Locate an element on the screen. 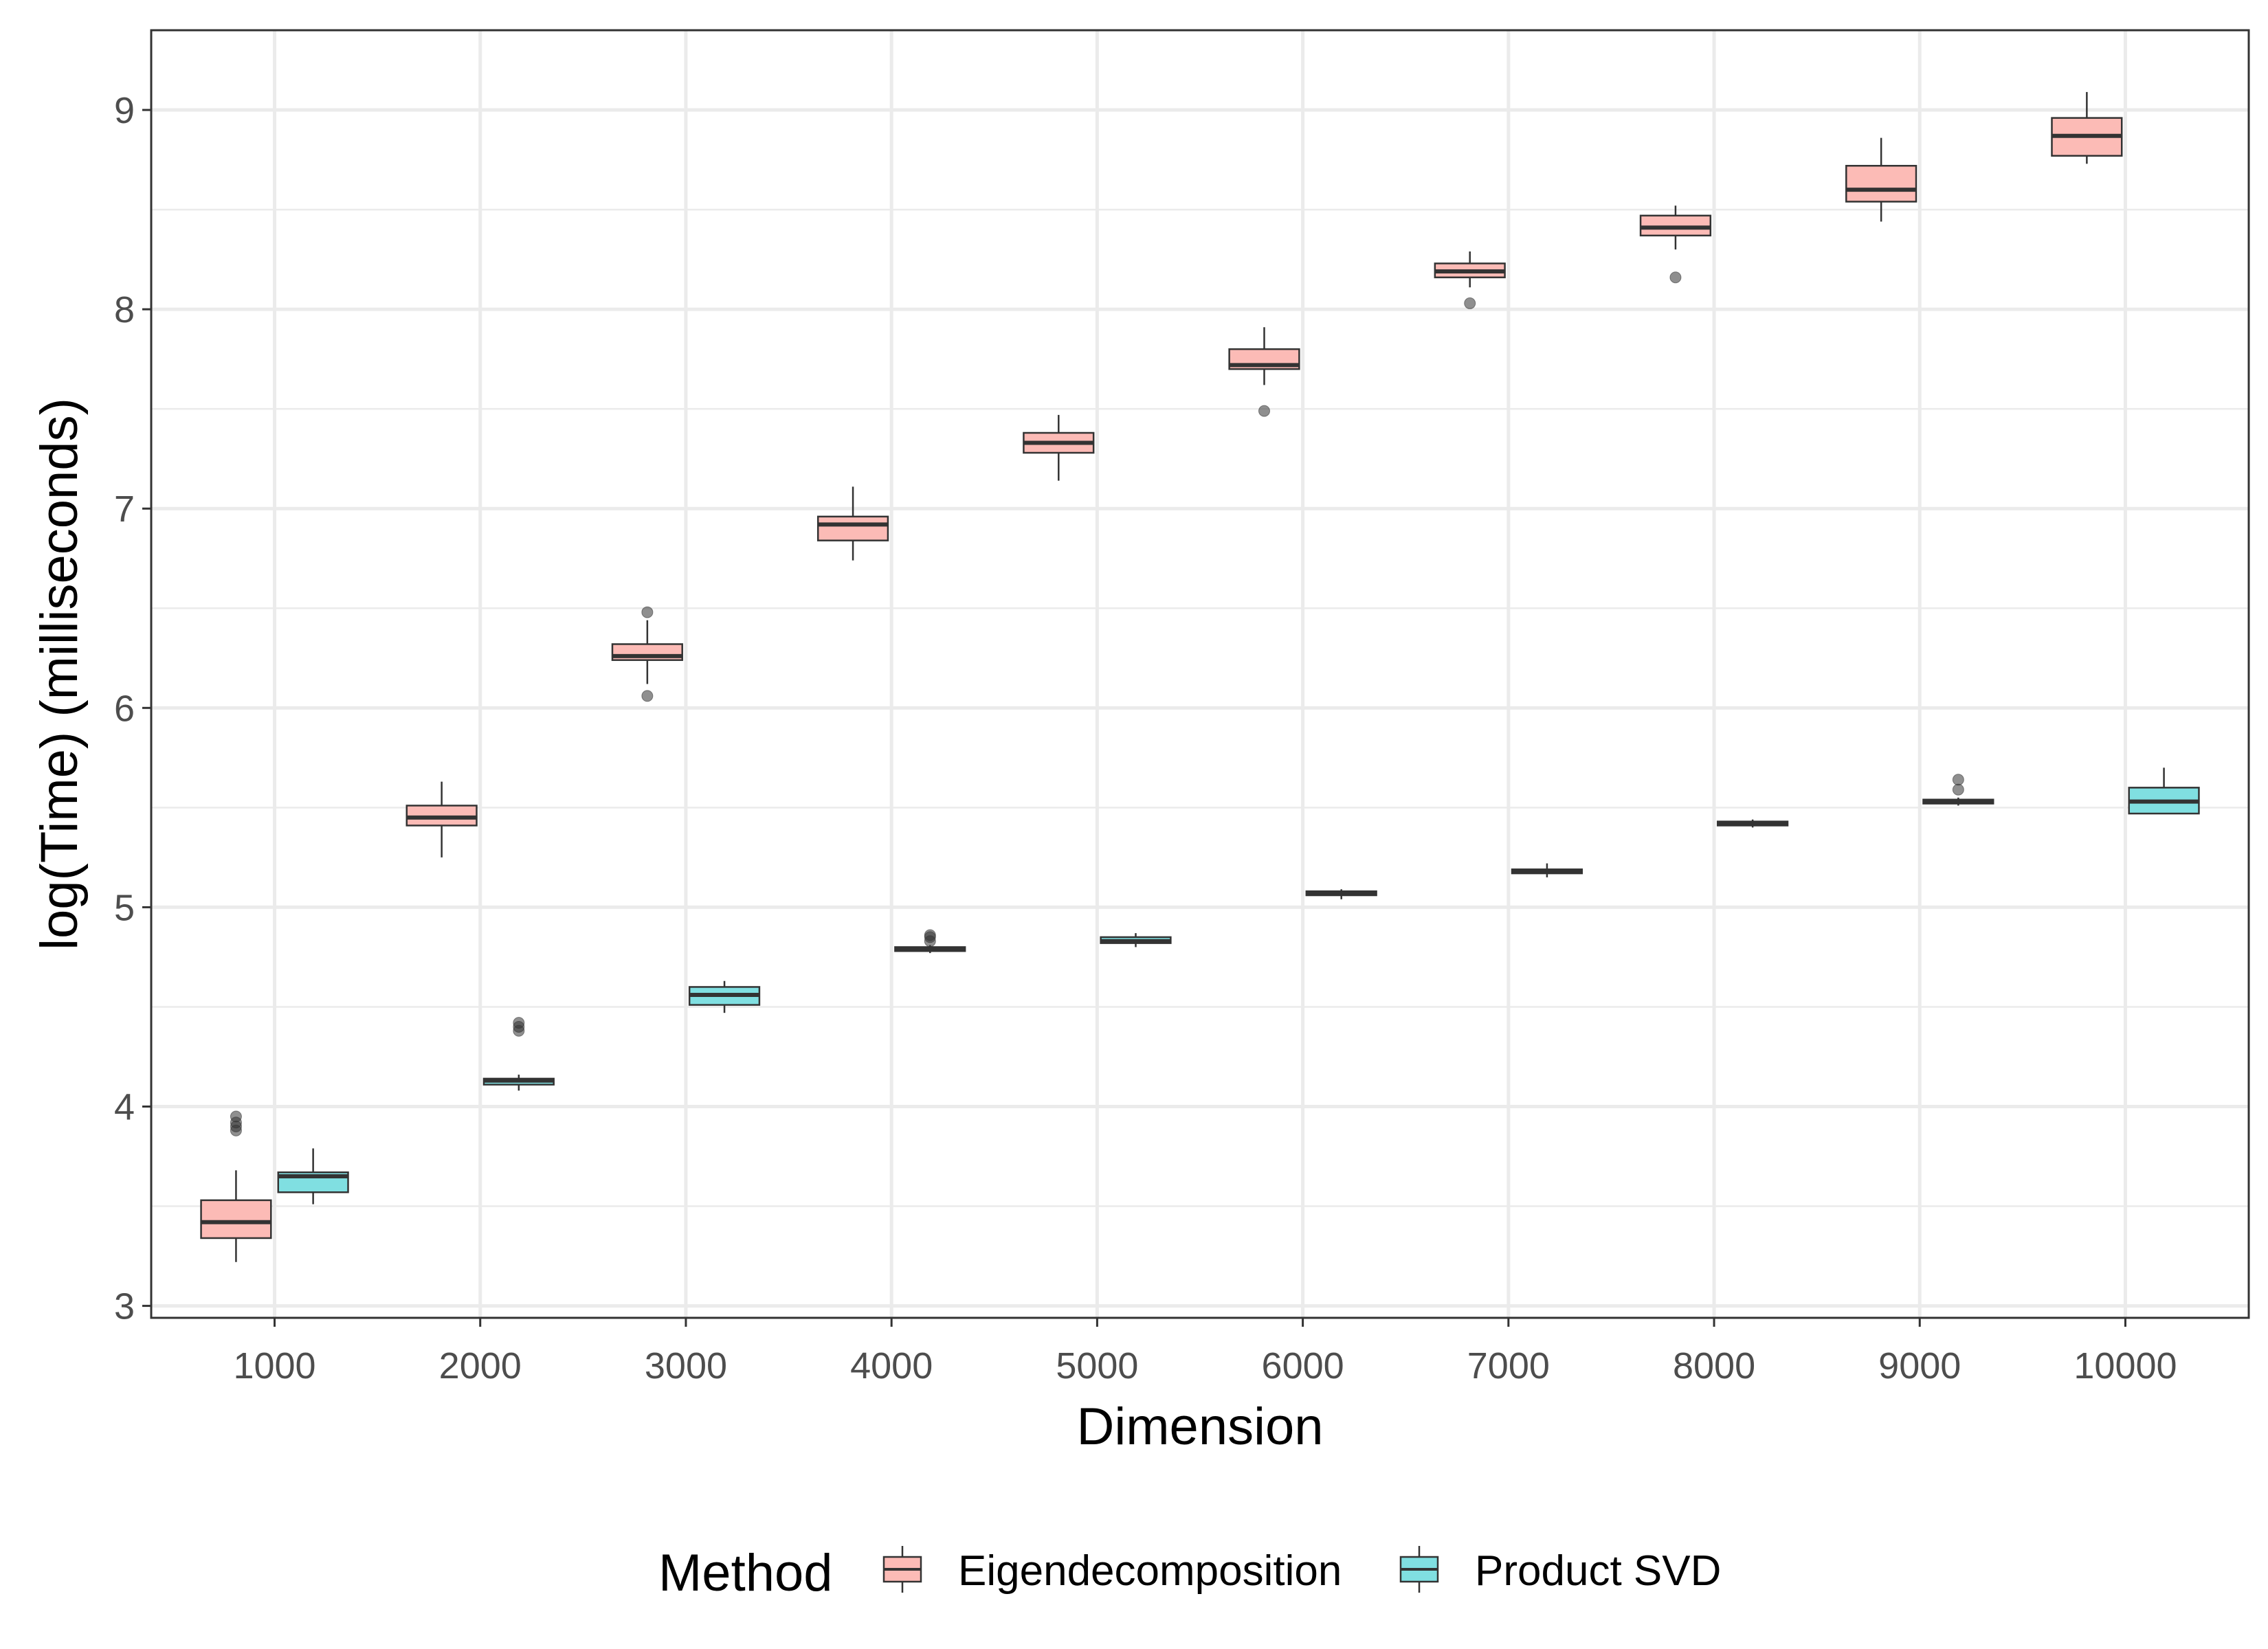 The image size is (2268, 1649). y-tick-label: 6 is located at coordinates (125, 708).